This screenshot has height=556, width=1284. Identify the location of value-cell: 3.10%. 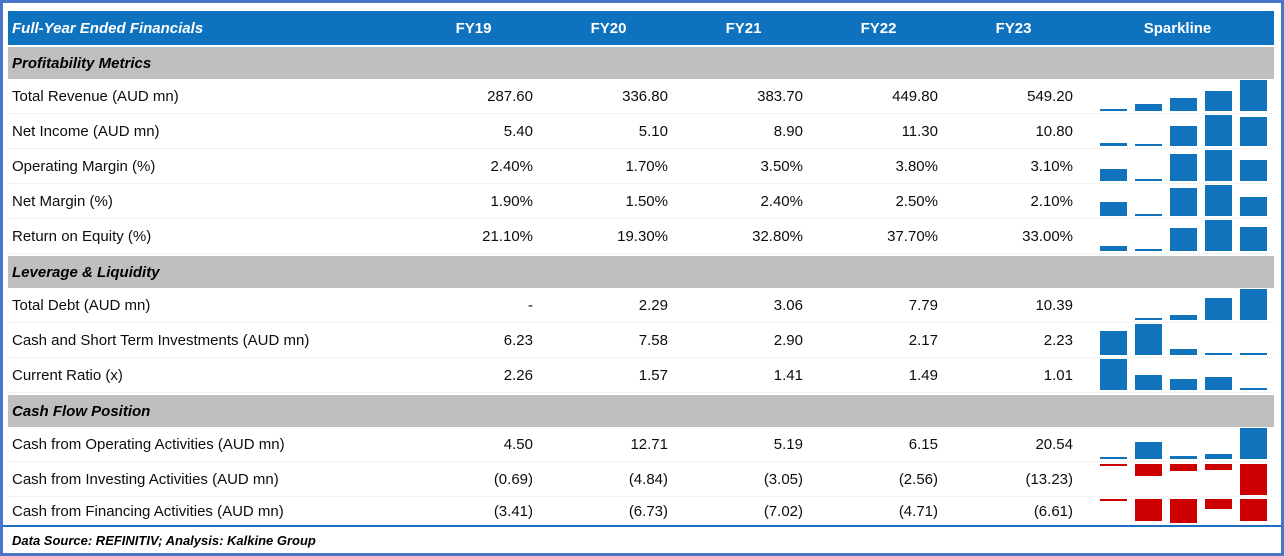
(1051, 166).